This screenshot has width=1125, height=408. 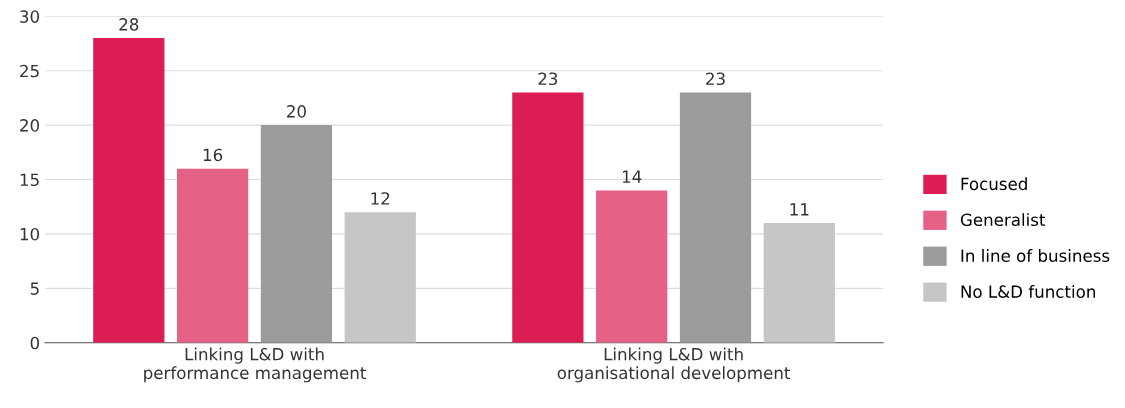 I want to click on y-tick-label: 20, so click(x=30, y=125).